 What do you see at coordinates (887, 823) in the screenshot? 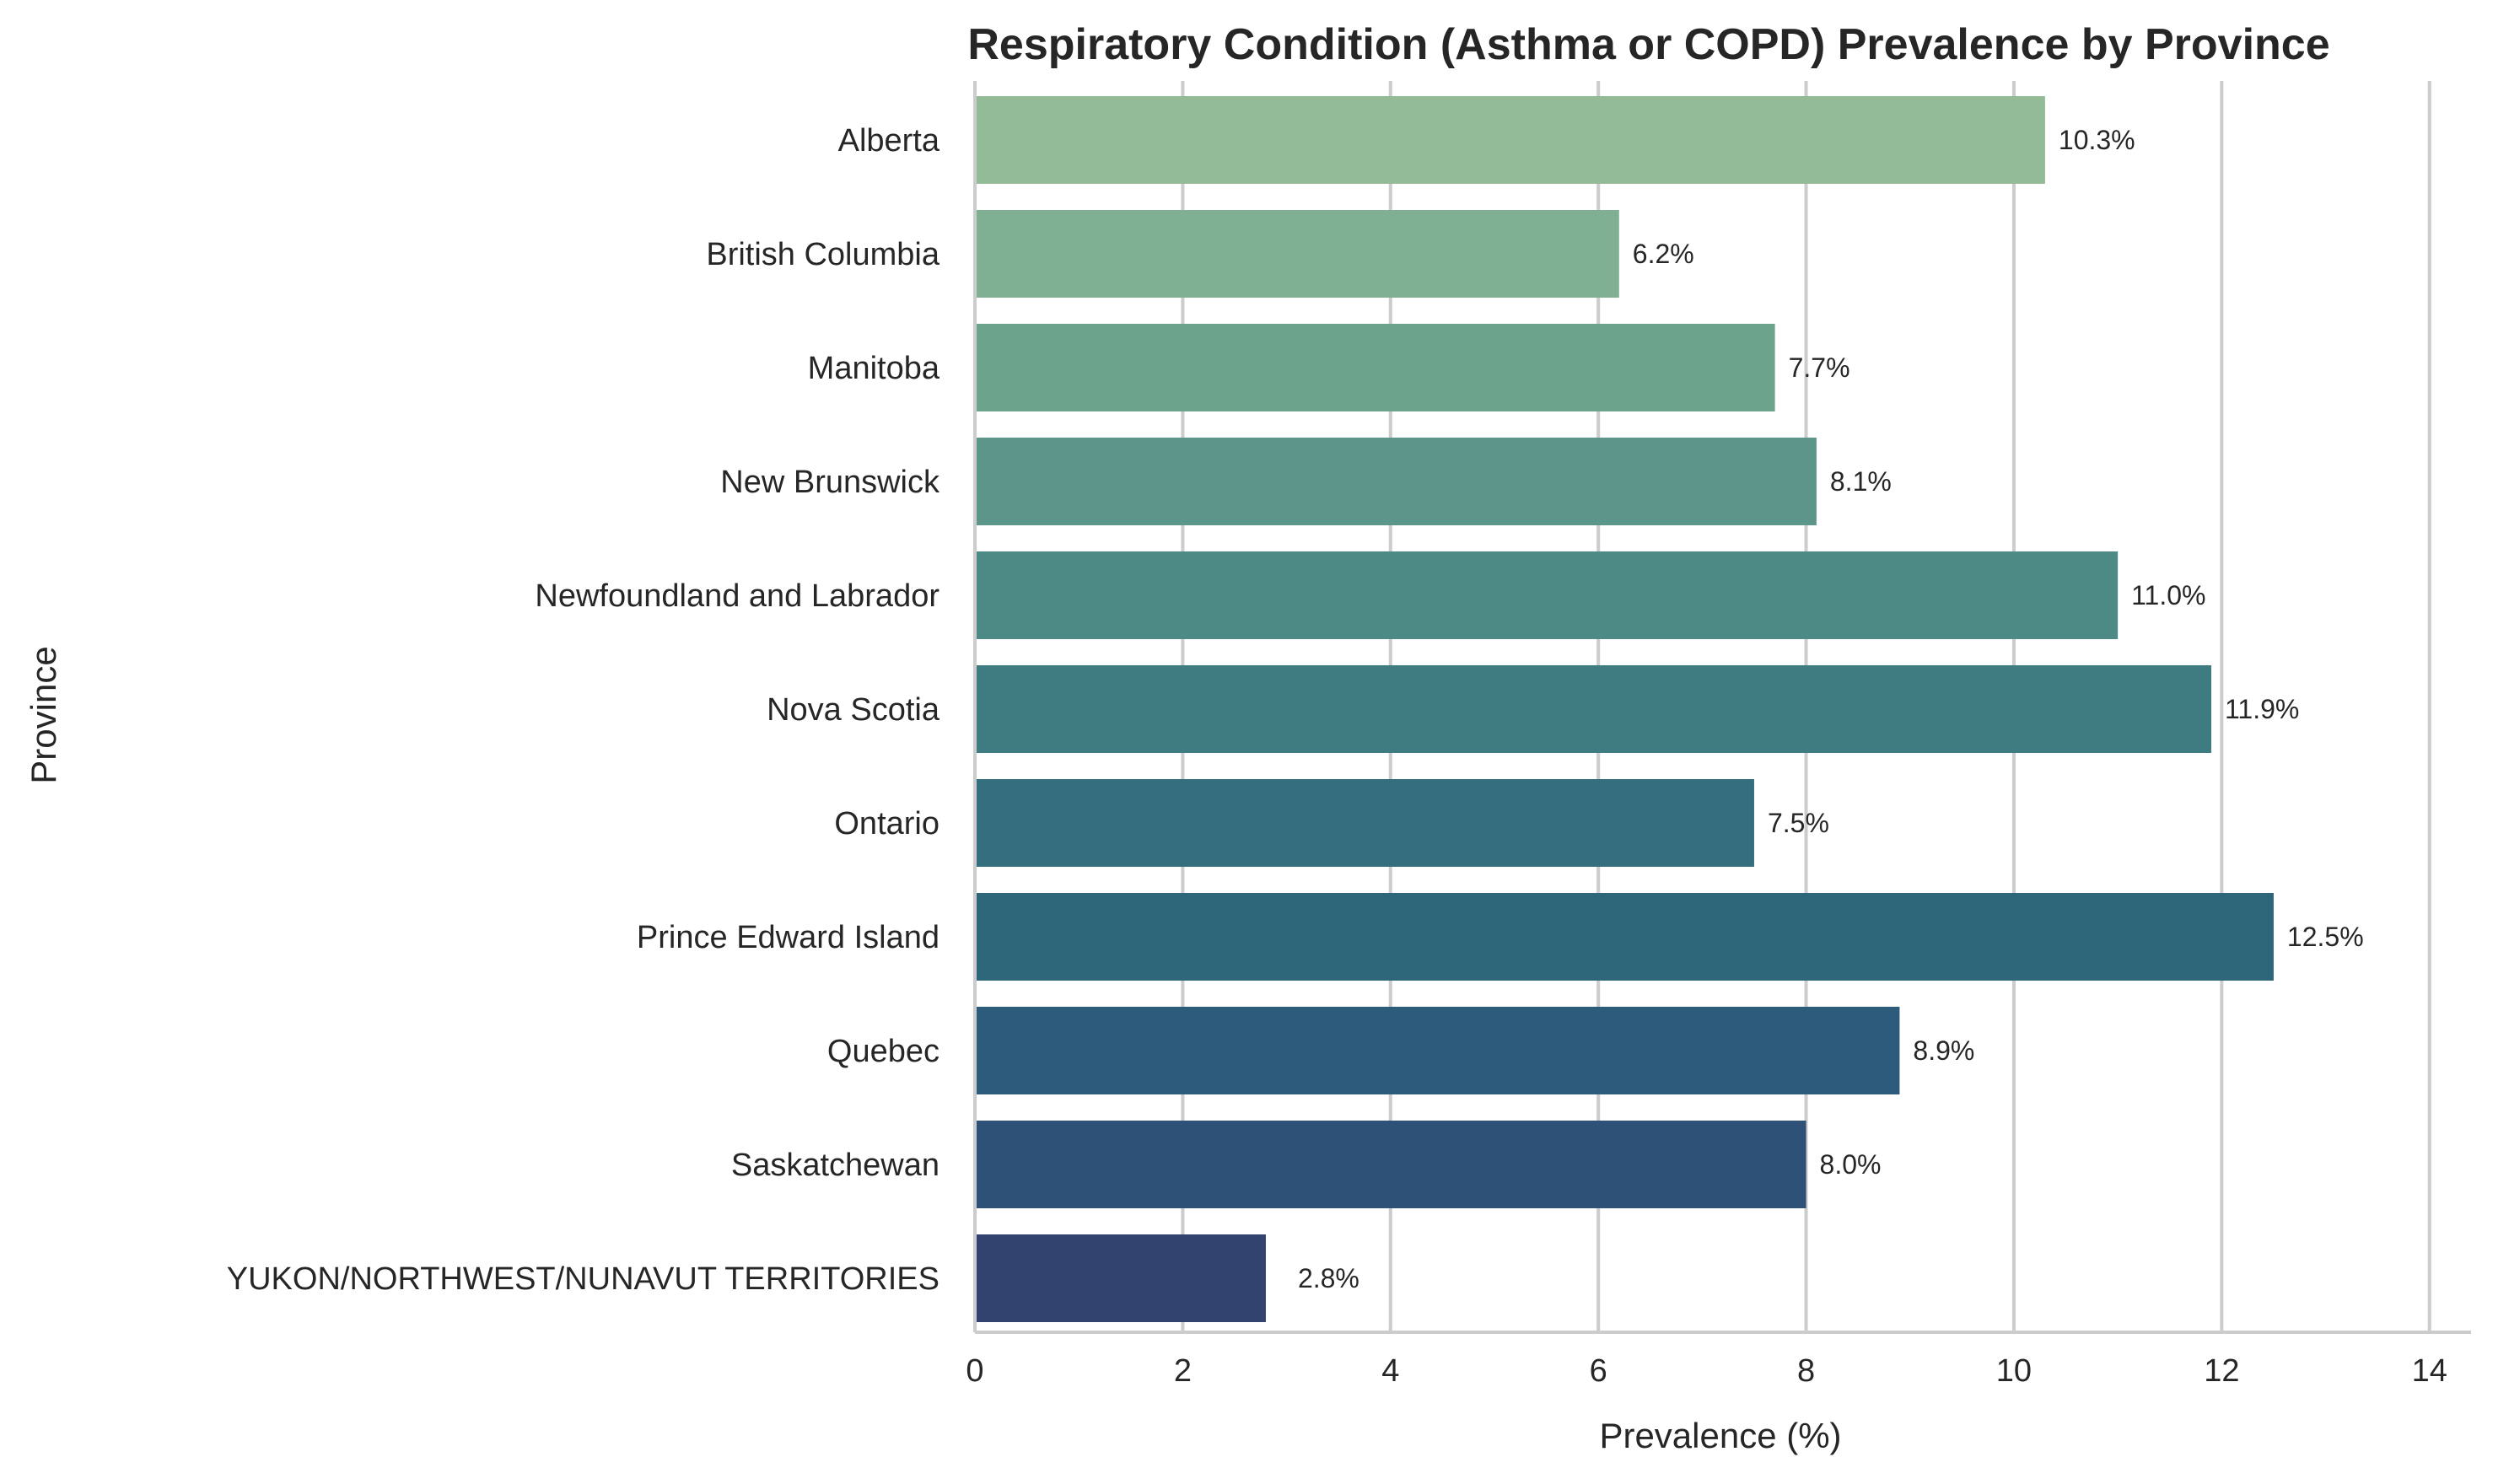
I see `y-tick-label: Ontario` at bounding box center [887, 823].